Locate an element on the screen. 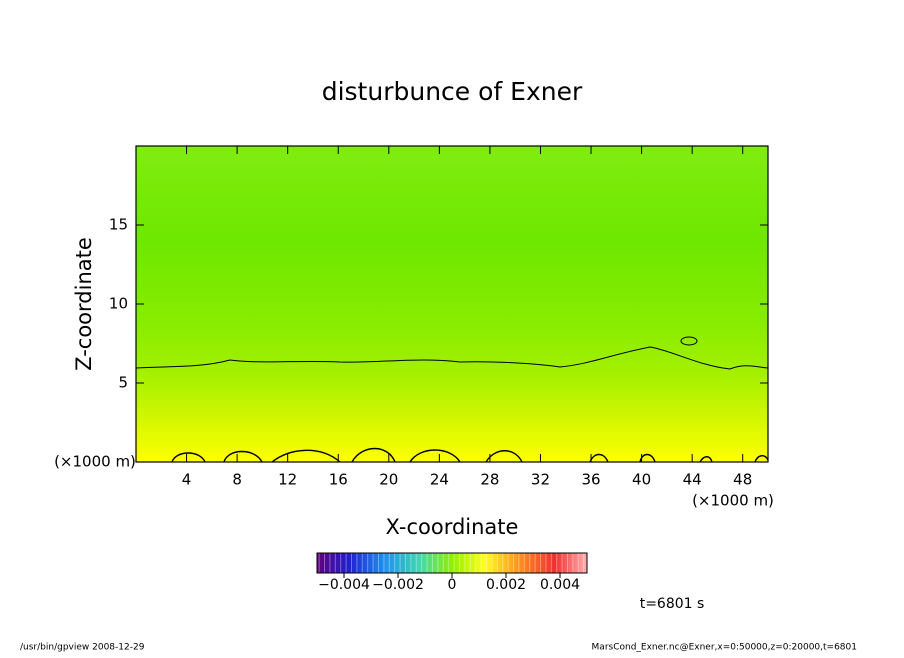  colorbar-tick-label: 0.004 is located at coordinates (560, 585).